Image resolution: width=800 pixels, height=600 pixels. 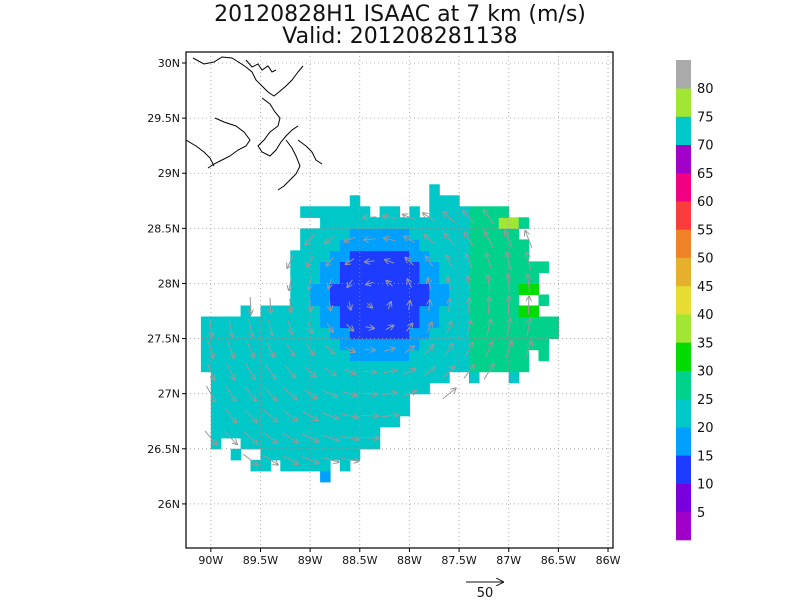 I want to click on colorbar-label: 80, so click(x=705, y=89).